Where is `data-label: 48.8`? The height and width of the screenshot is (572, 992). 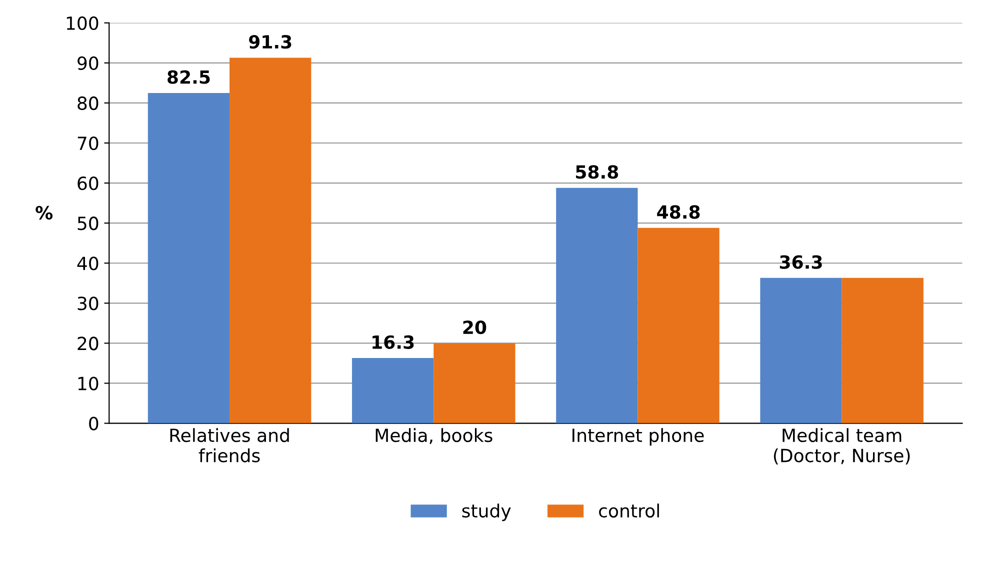 data-label: 48.8 is located at coordinates (678, 212).